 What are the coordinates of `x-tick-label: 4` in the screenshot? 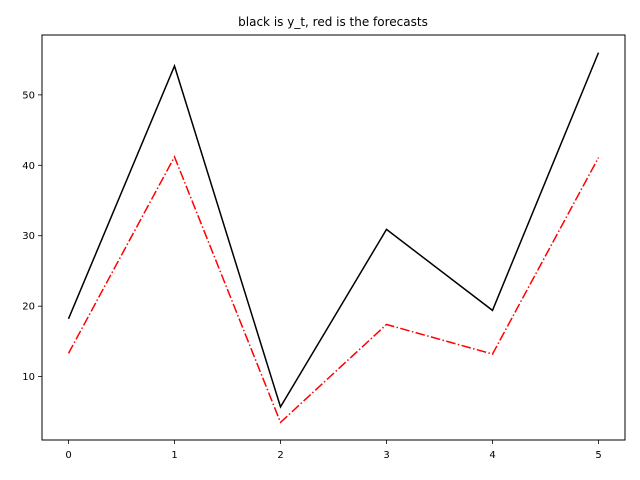 It's located at (492, 455).